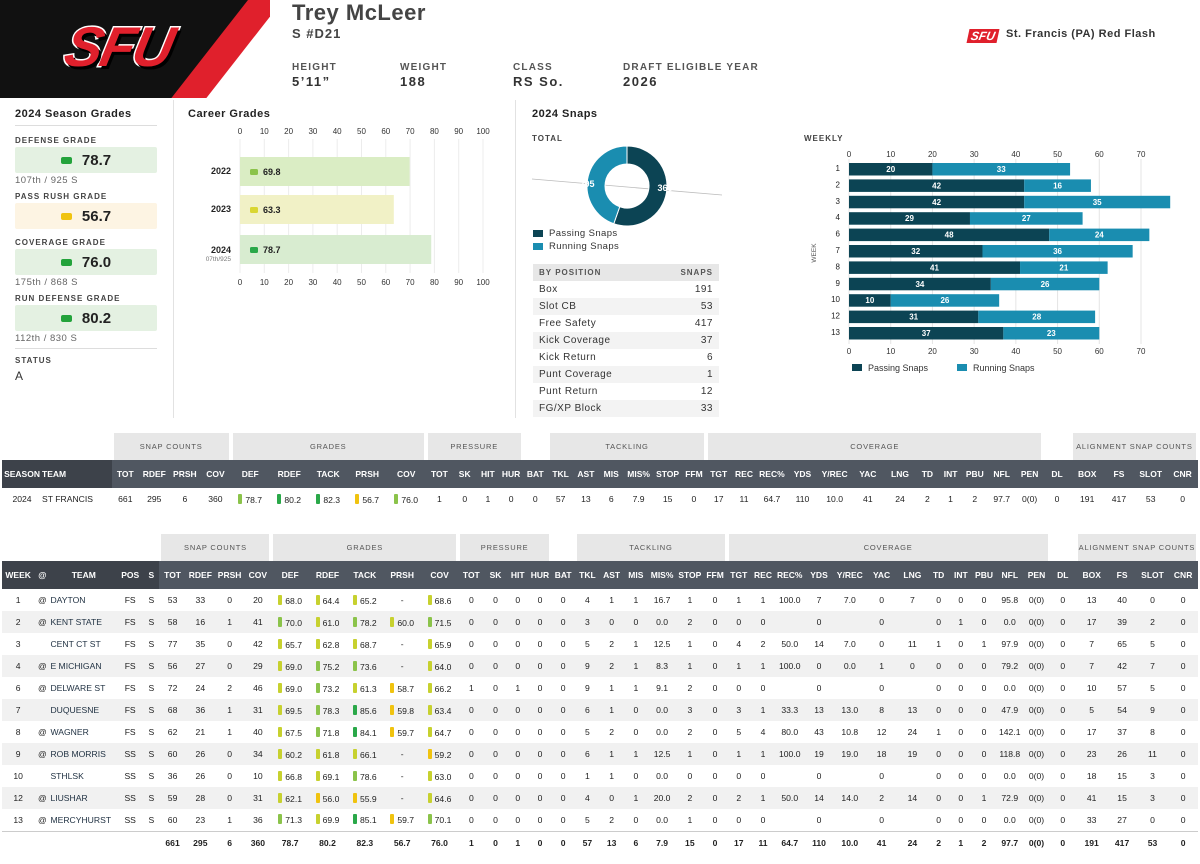 This screenshot has height=864, width=1200. Describe the element at coordinates (739, 644) in the screenshot. I see `week-cell: 4` at that location.